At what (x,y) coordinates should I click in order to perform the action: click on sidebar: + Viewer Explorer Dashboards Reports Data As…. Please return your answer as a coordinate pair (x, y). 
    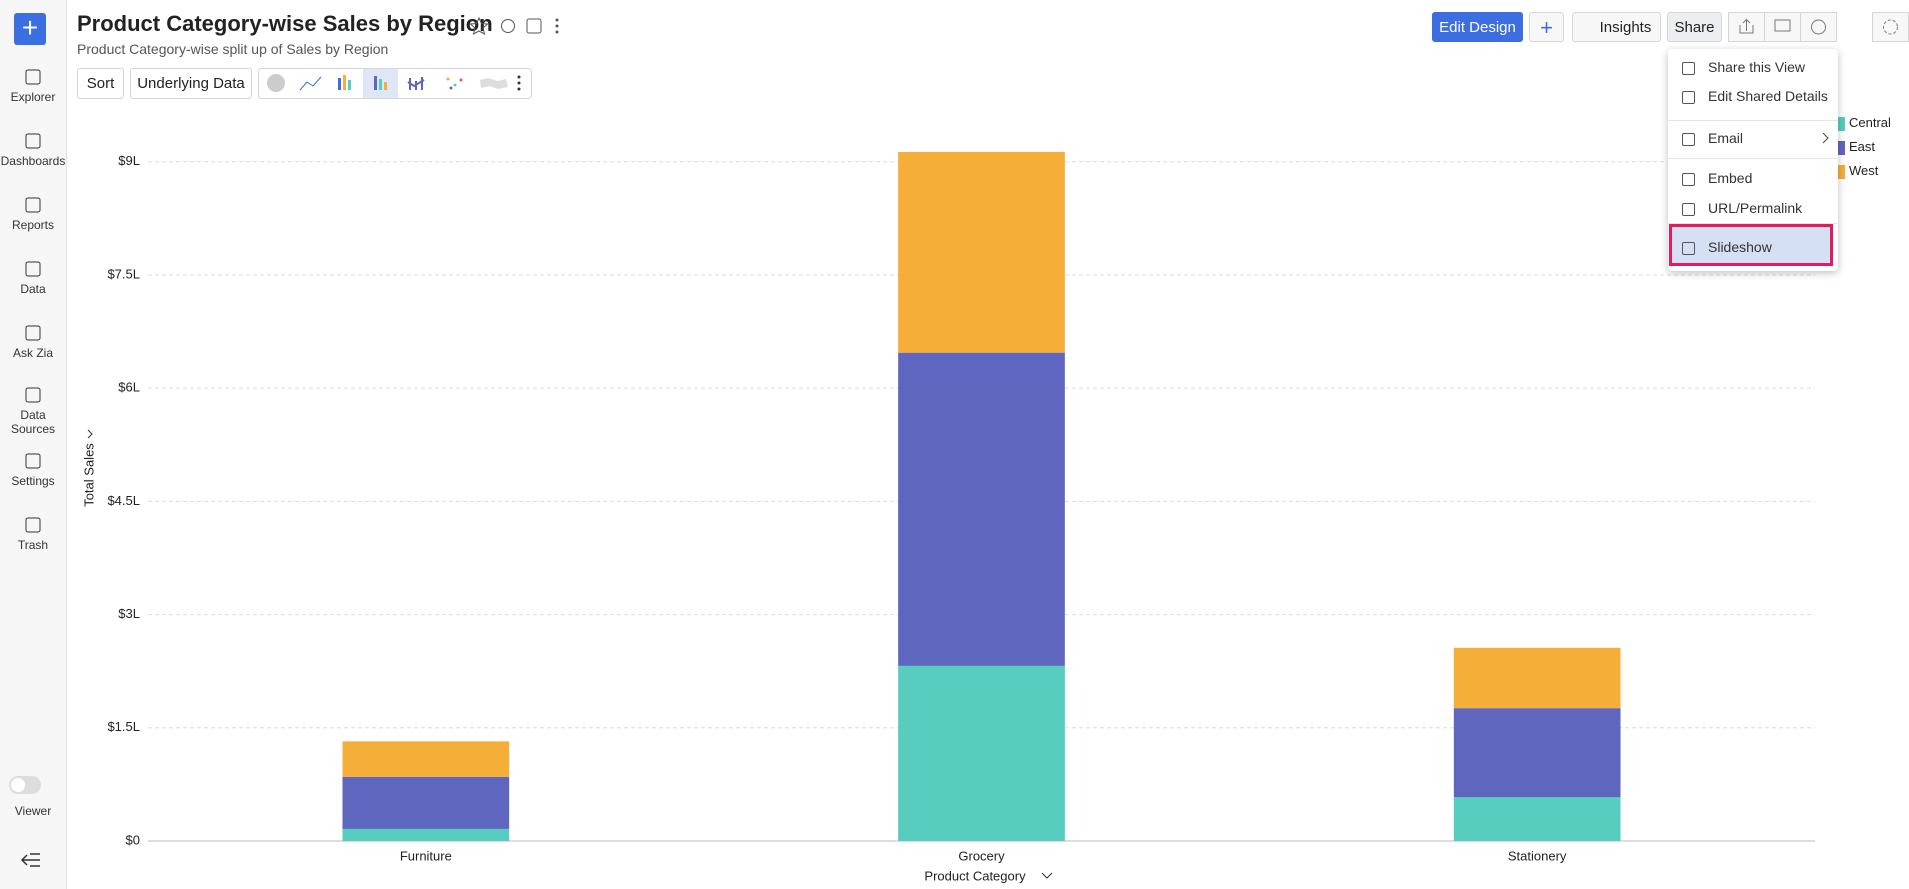
    Looking at the image, I should click on (33, 444).